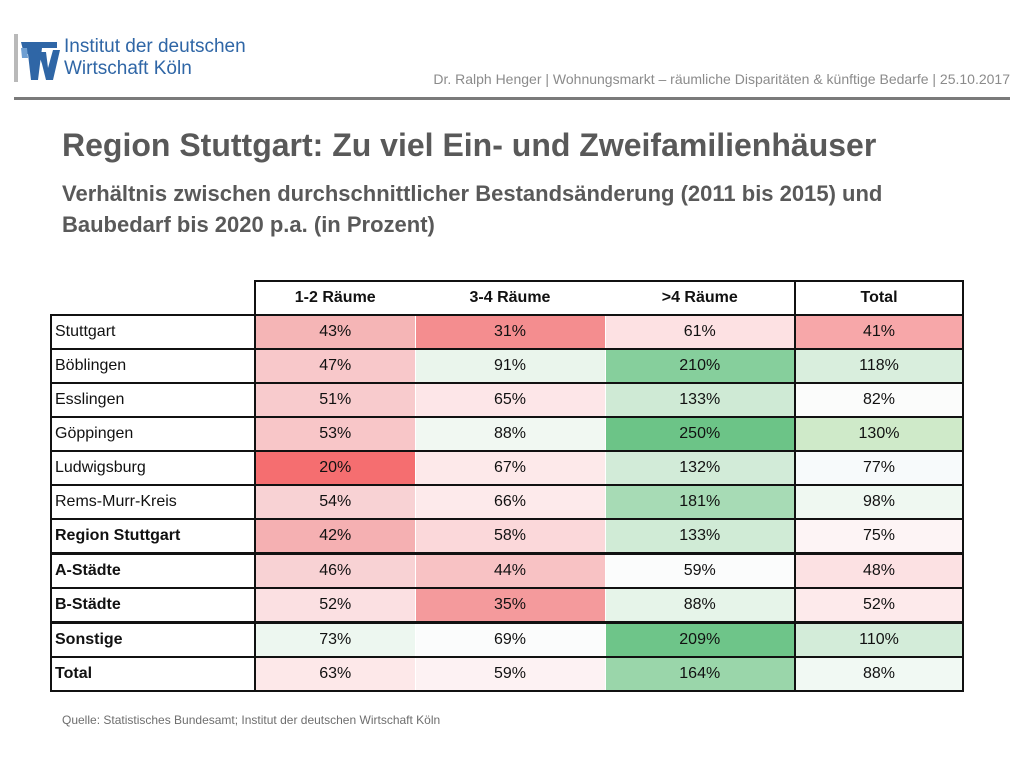 The image size is (1024, 768). Describe the element at coordinates (512, 98) in the screenshot. I see `header-divider` at that location.